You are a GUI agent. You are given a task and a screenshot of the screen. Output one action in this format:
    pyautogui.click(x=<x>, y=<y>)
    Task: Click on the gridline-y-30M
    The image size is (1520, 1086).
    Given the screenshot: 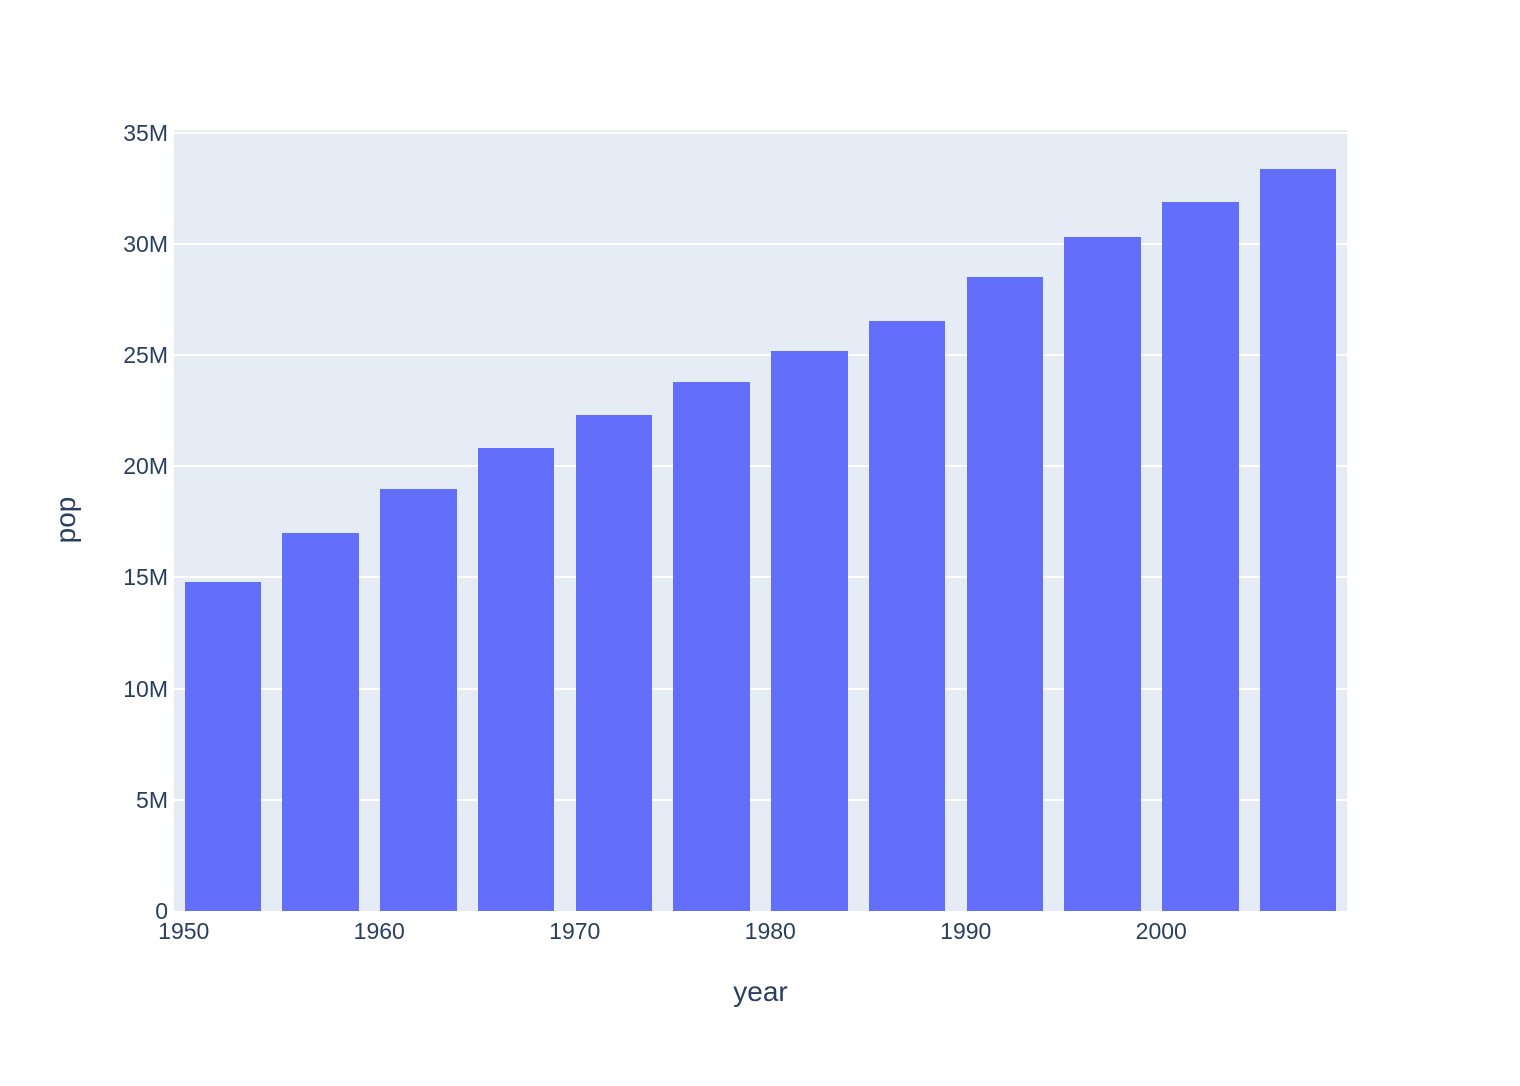 What is the action you would take?
    pyautogui.click(x=760, y=243)
    